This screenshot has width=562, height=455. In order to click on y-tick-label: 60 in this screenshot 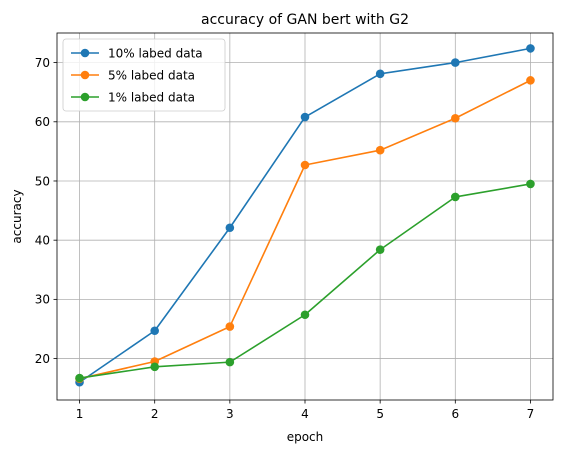, I will do `click(42, 122)`.